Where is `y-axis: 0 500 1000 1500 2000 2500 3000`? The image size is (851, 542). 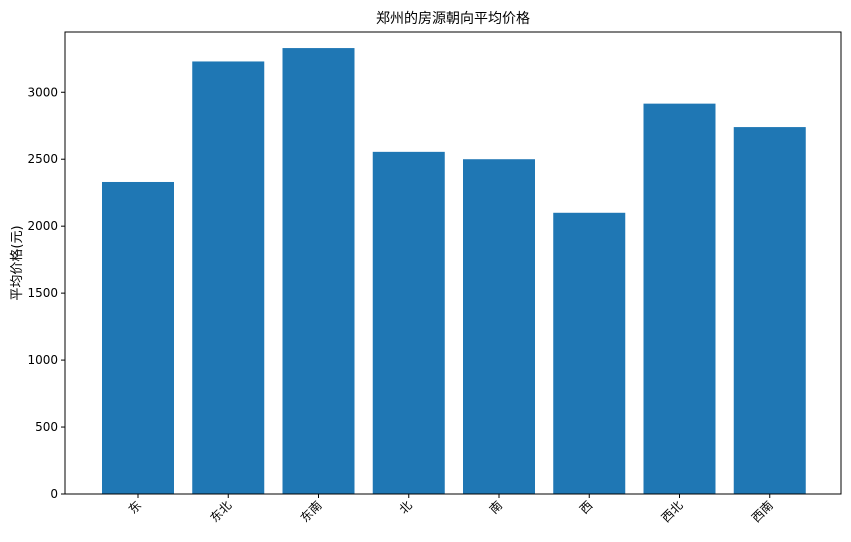
y-axis: 0 500 1000 1500 2000 2500 3000 is located at coordinates (46, 293).